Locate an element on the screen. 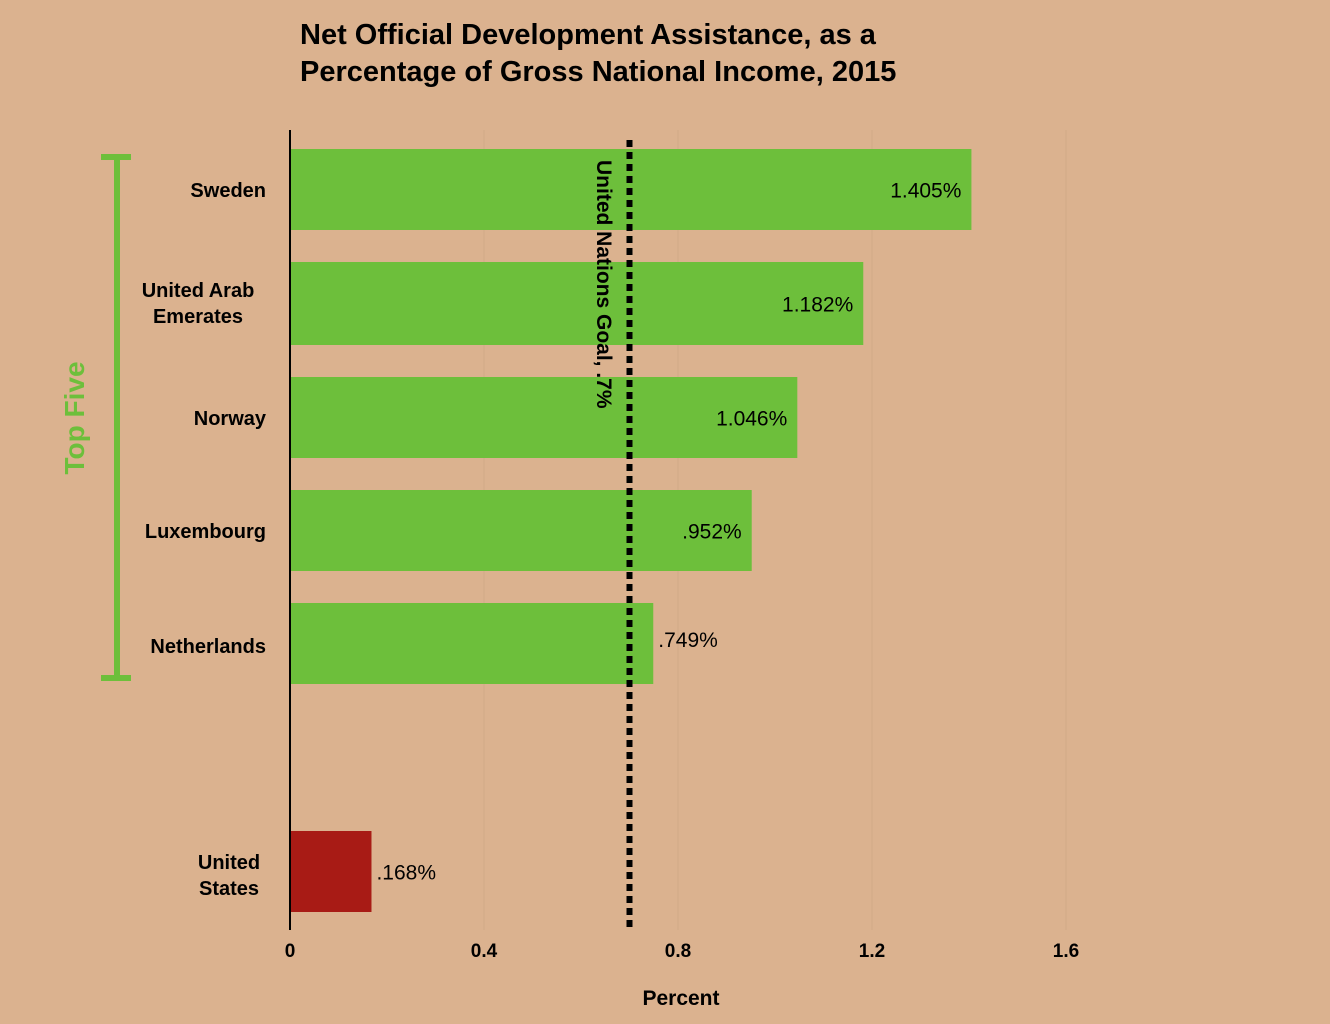 The image size is (1330, 1024). category-label-1-1: Emerates is located at coordinates (198, 317).